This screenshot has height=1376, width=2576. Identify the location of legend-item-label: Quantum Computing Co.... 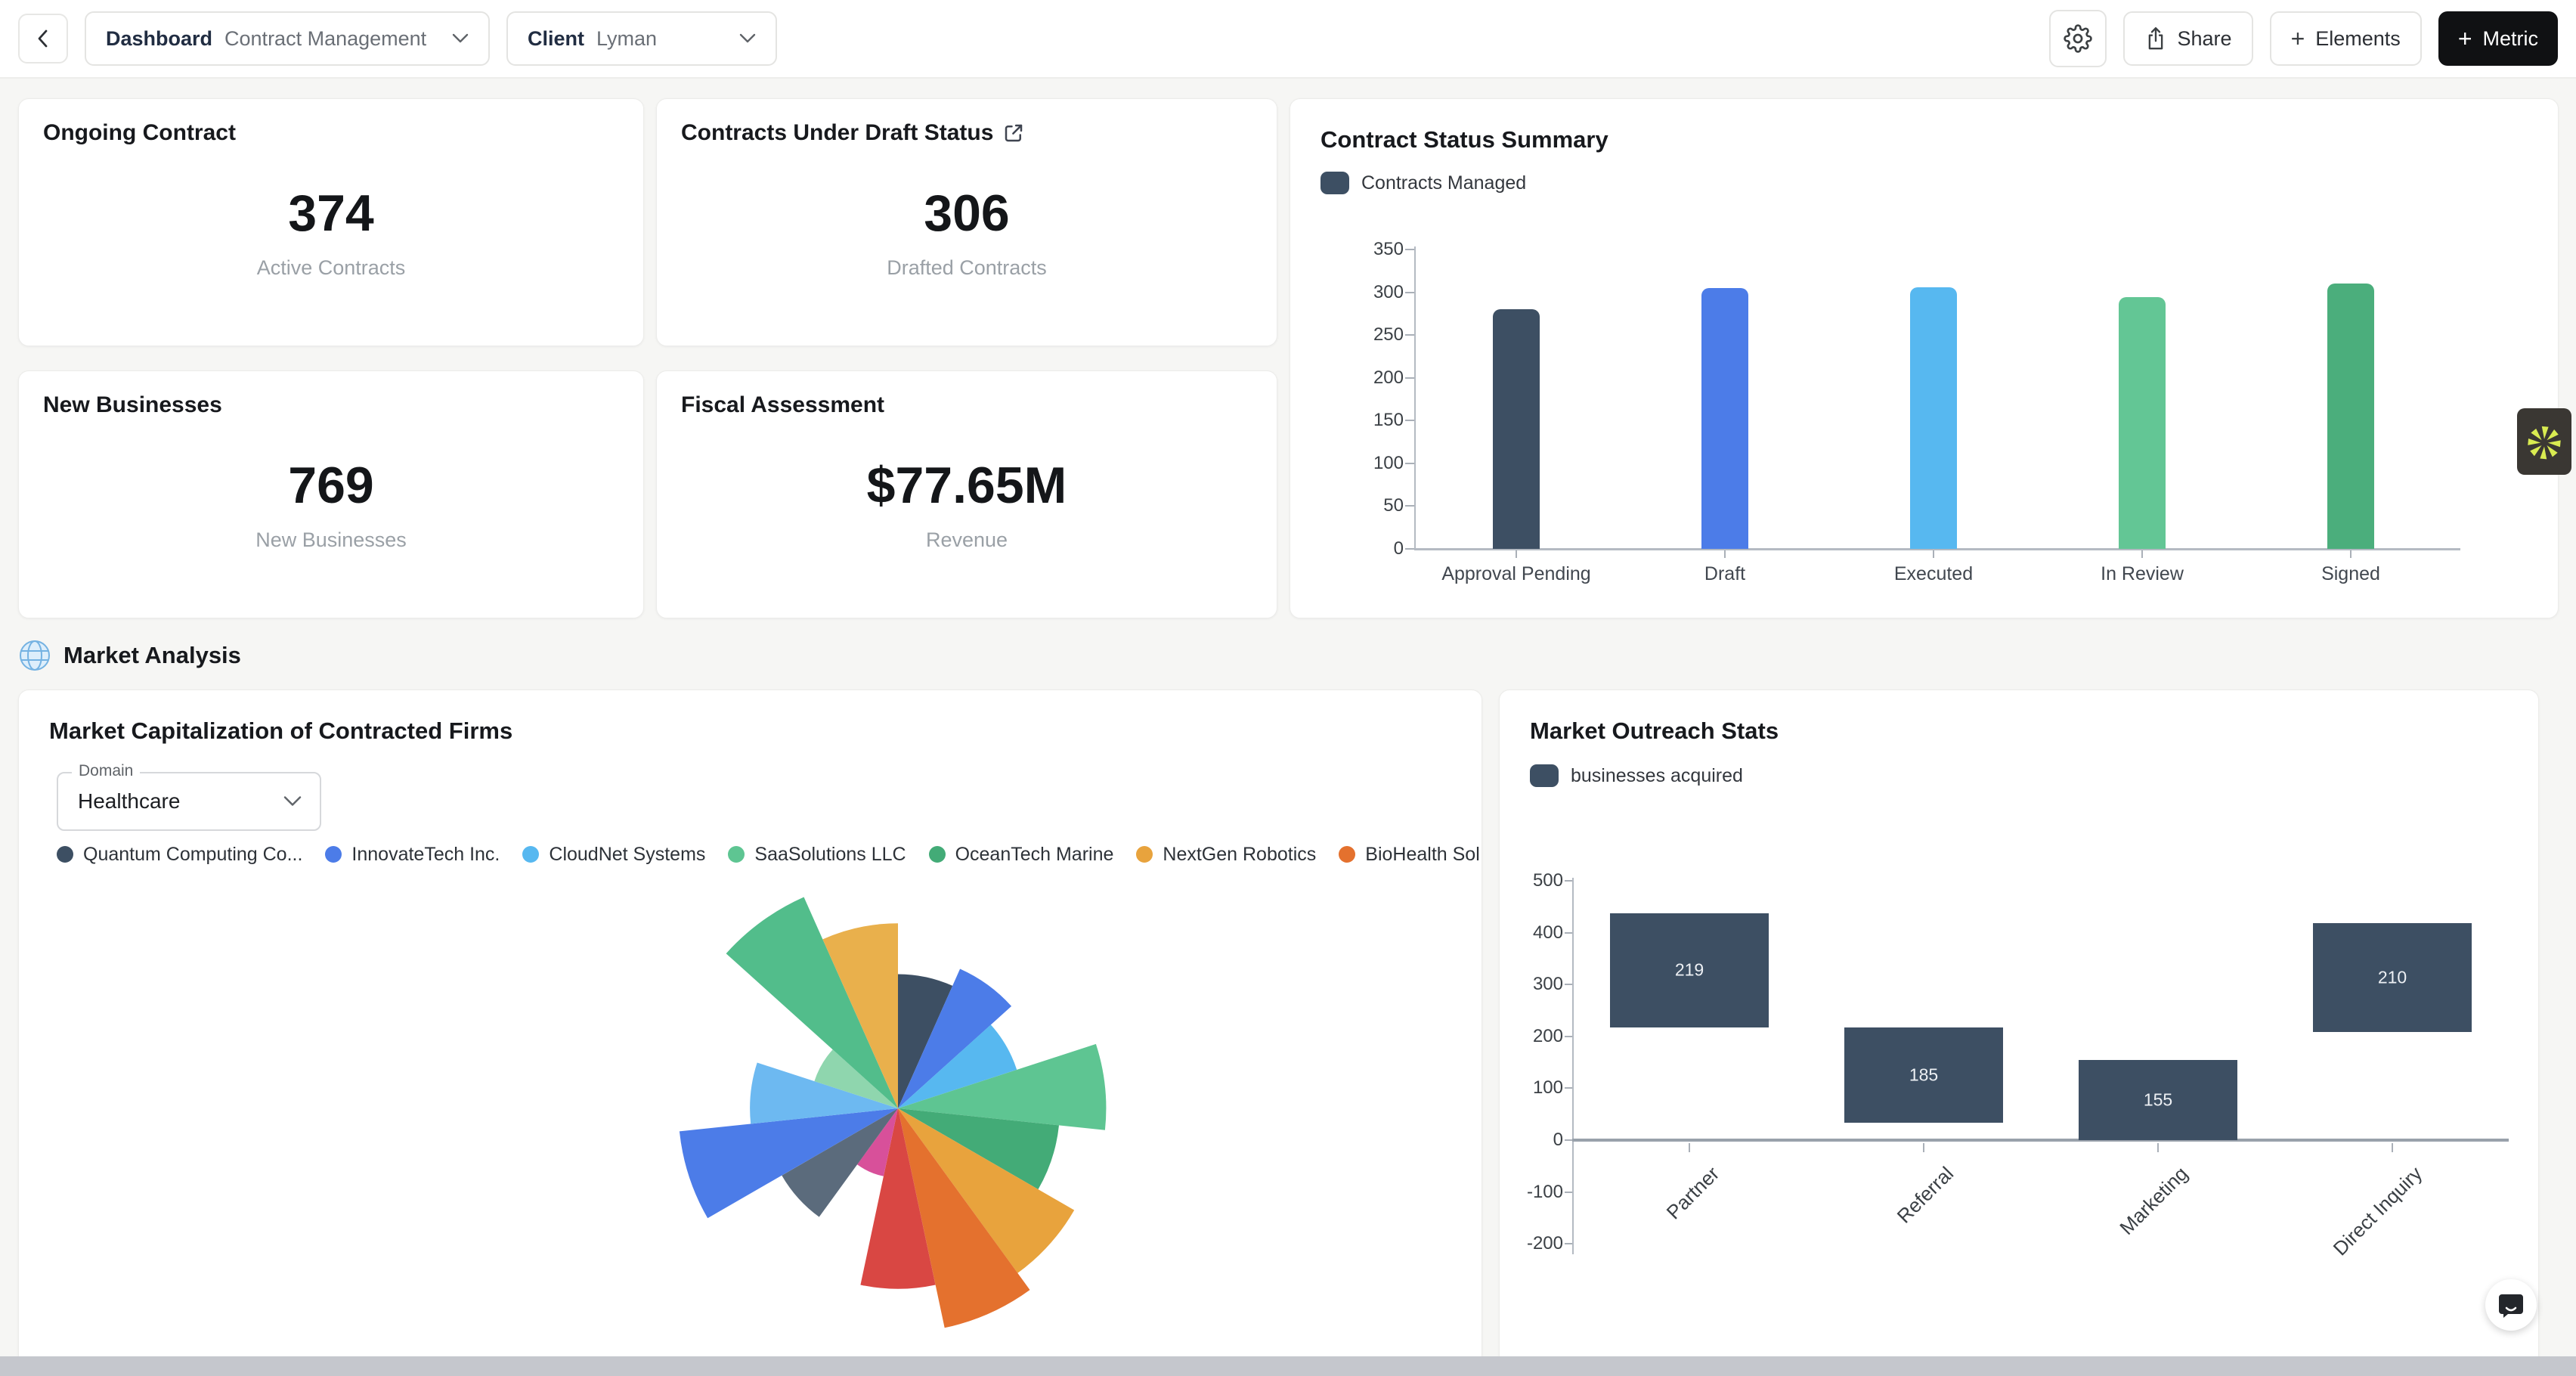
(193, 854).